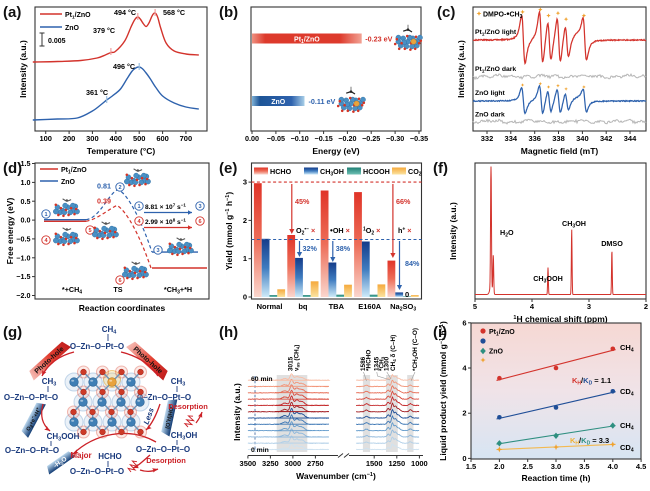 This screenshot has height=491, width=650. Describe the element at coordinates (122, 308) in the screenshot. I see `svg-text: Reaction coordinates` at that location.